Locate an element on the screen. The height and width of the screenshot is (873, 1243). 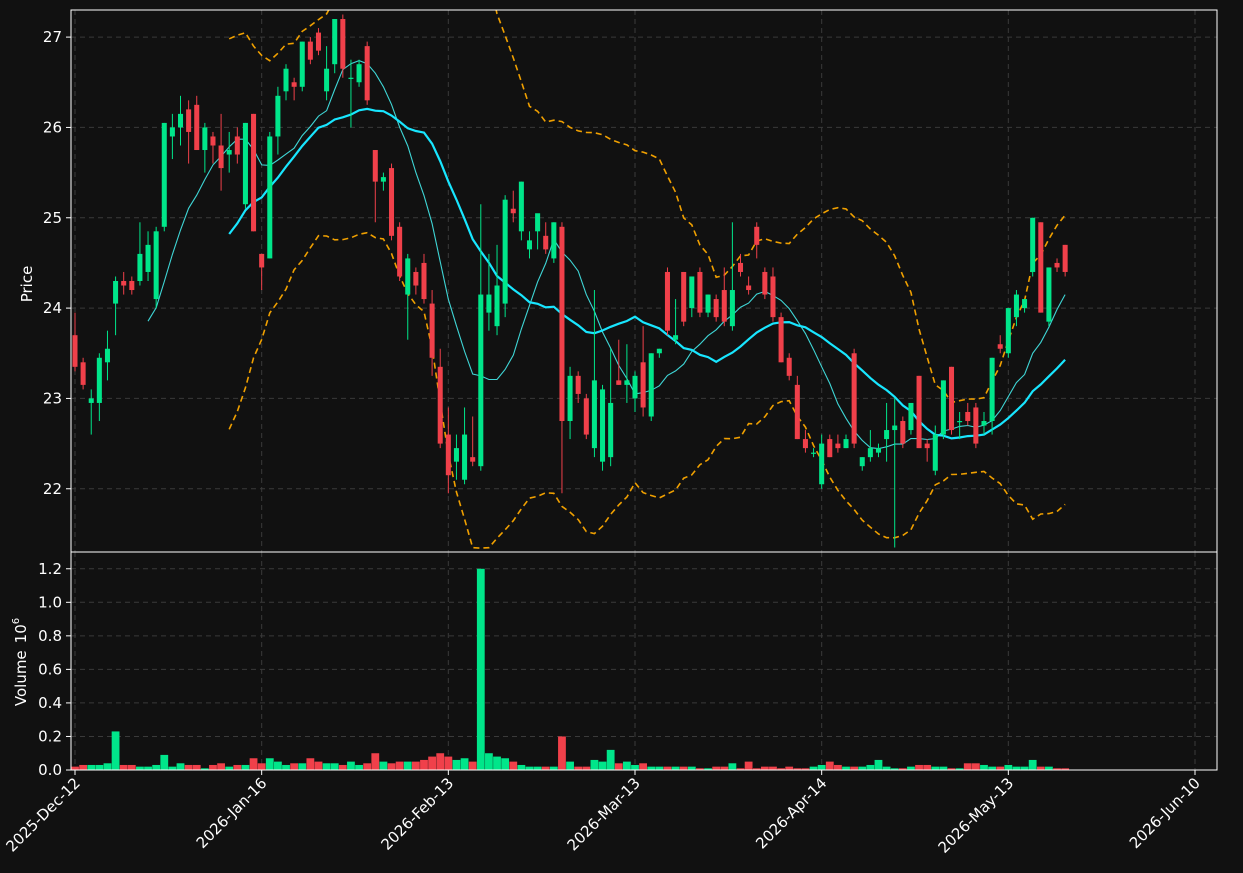
volume-tick-label: 0.8 is located at coordinates (50, 636).